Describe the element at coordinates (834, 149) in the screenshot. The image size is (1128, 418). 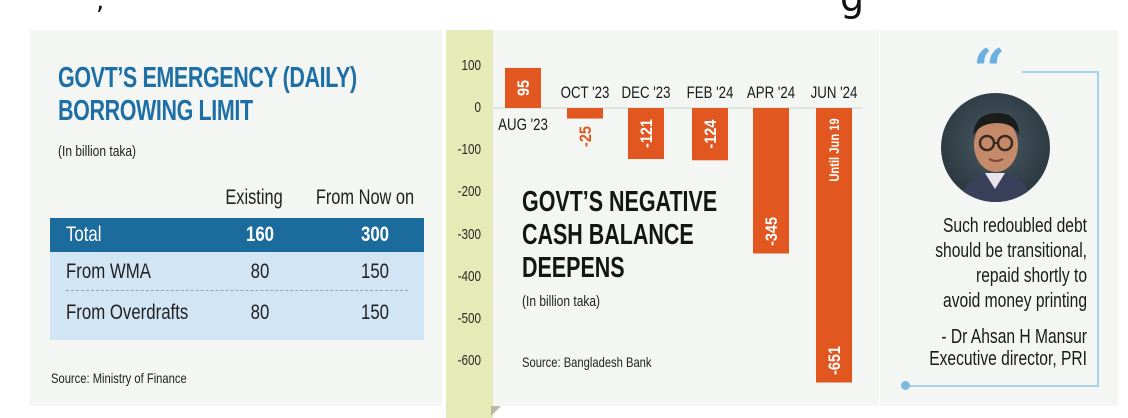
I see `bar-note-label: Until Jun 19` at that location.